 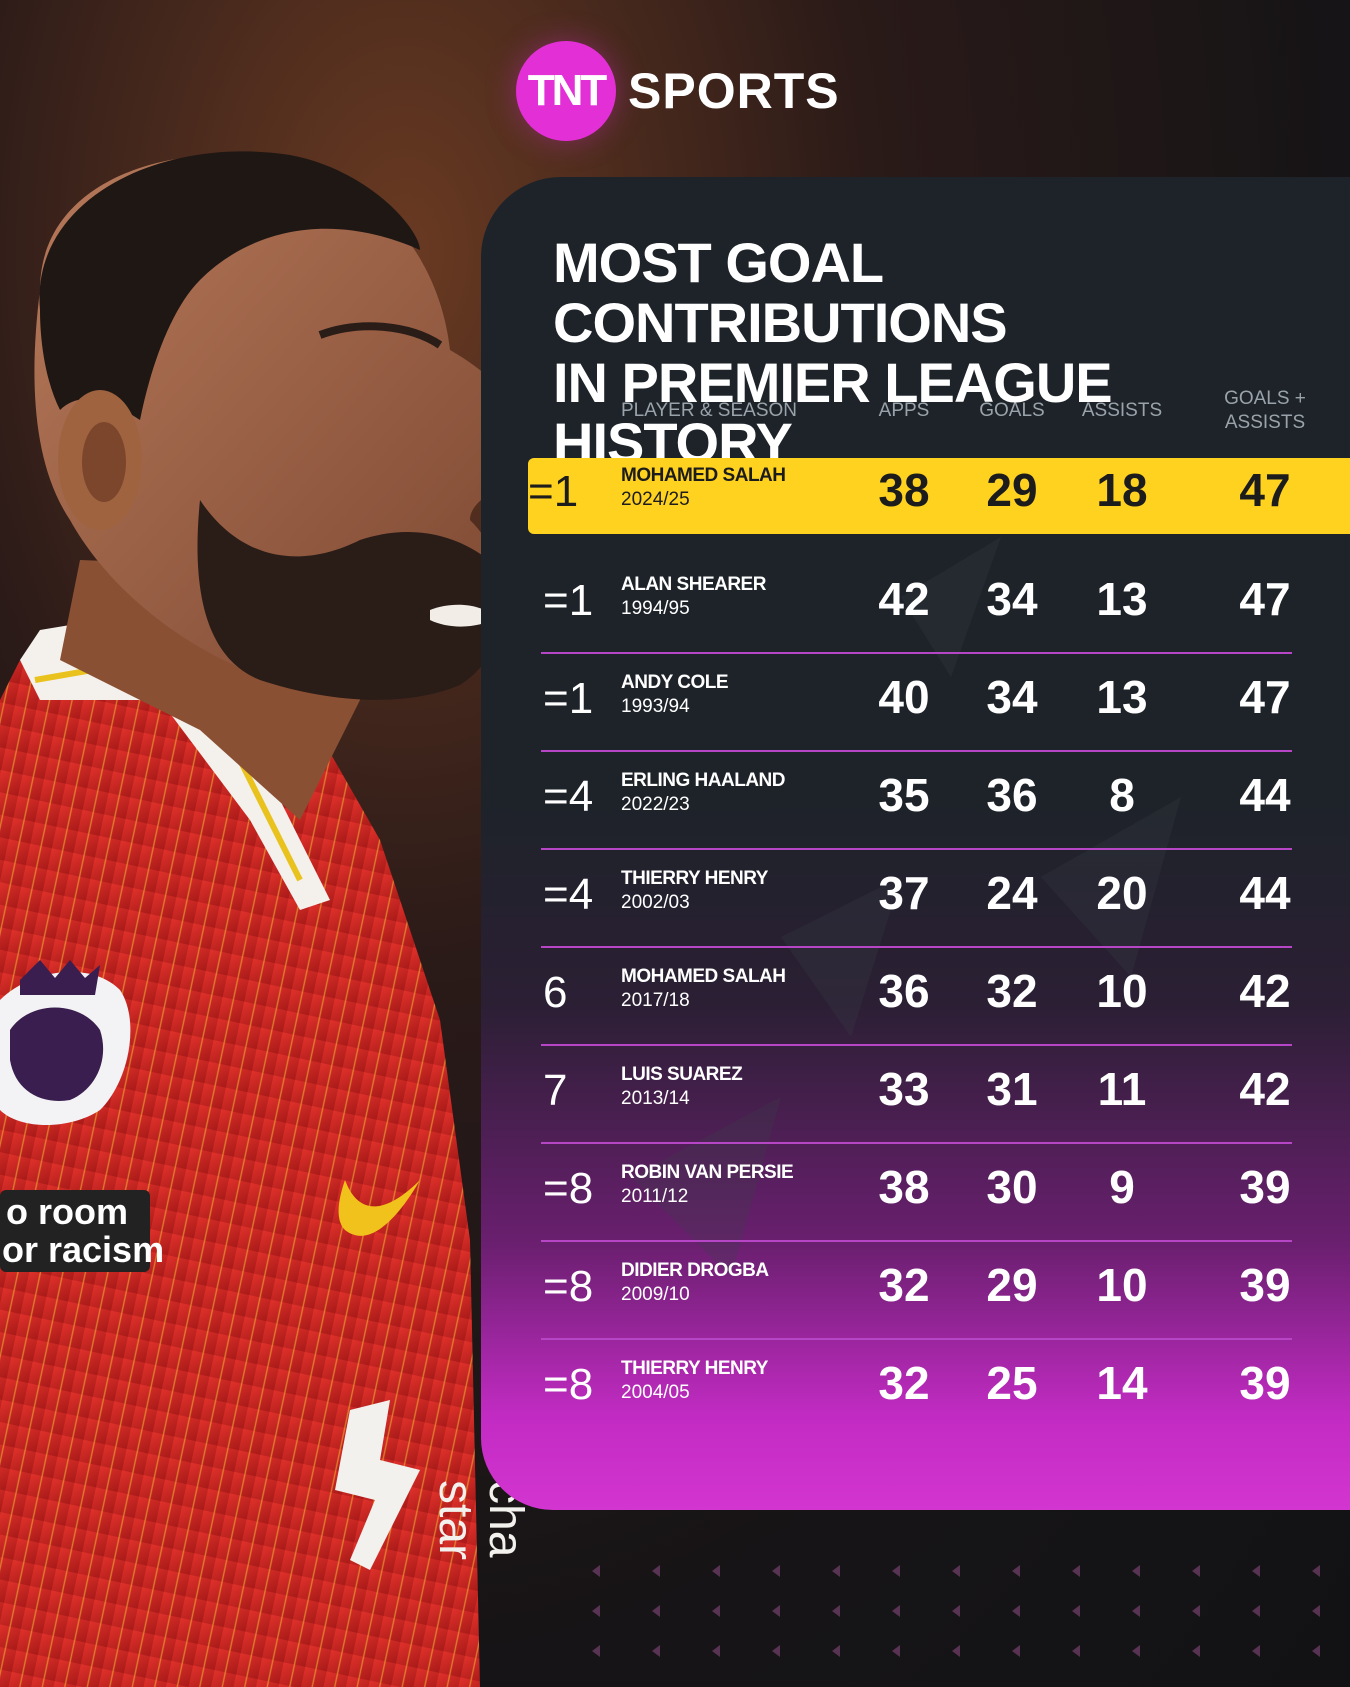 What do you see at coordinates (1122, 893) in the screenshot?
I see `row-assists: 20` at bounding box center [1122, 893].